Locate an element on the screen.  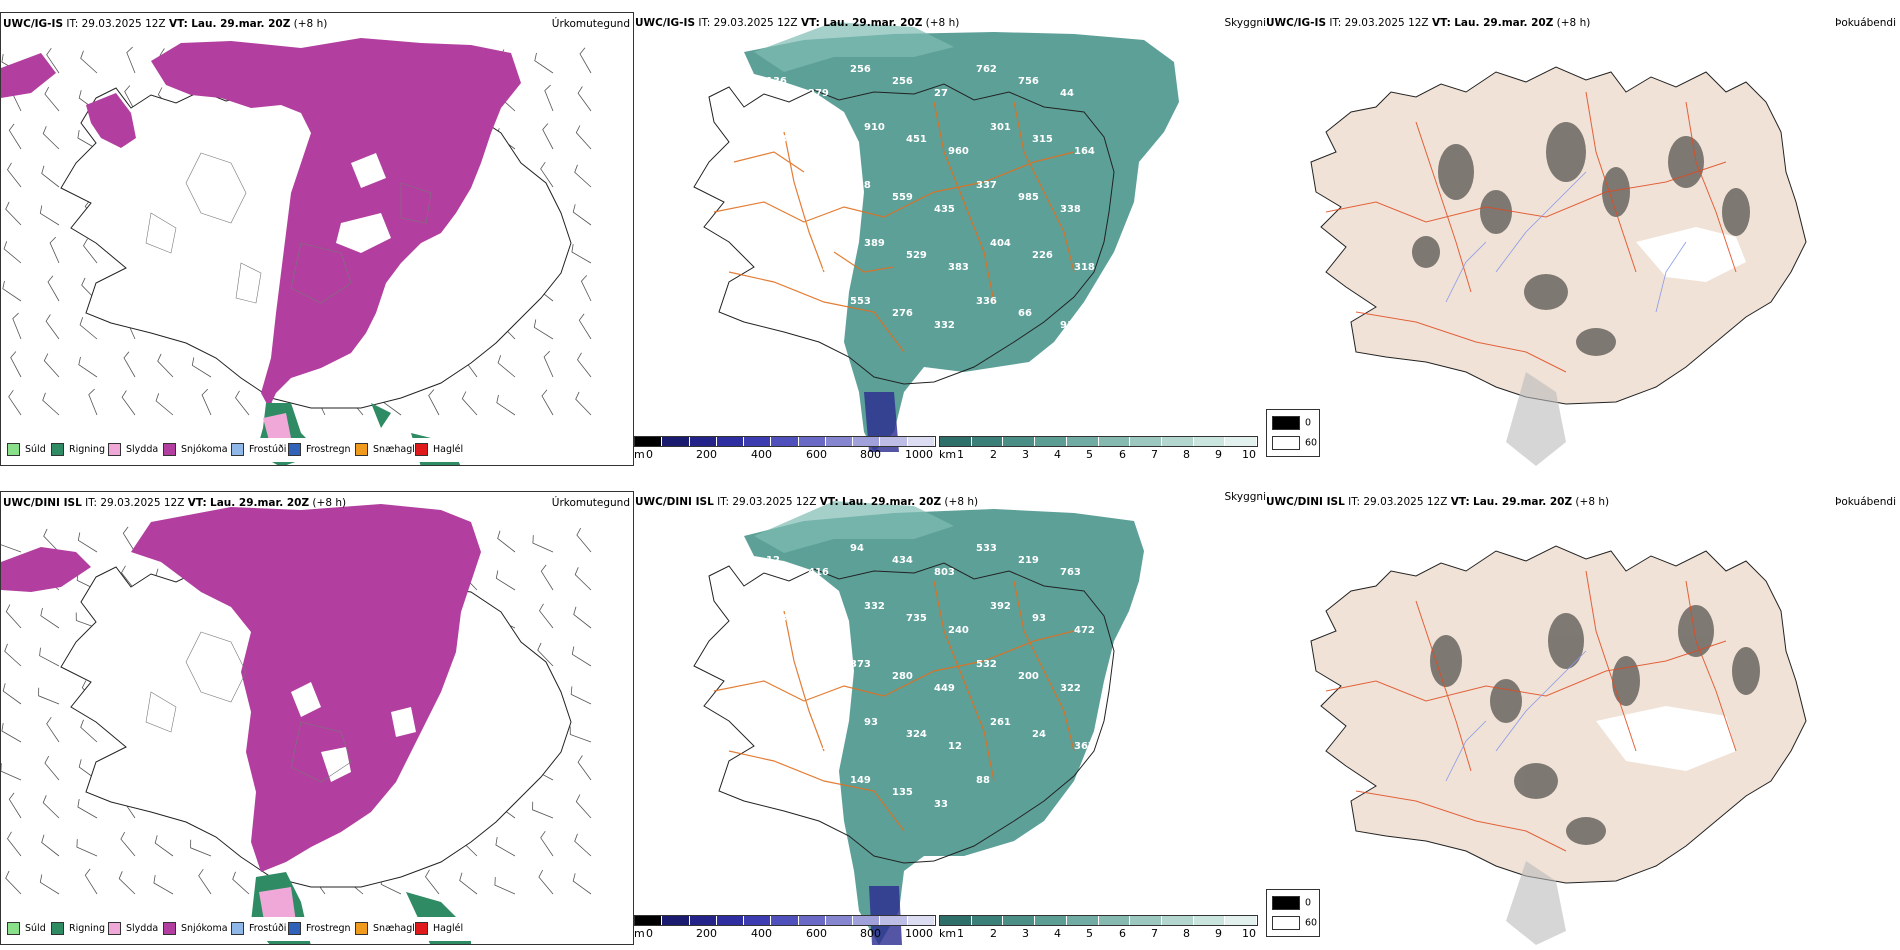
iceland-outline is located at coordinates (904, 234).